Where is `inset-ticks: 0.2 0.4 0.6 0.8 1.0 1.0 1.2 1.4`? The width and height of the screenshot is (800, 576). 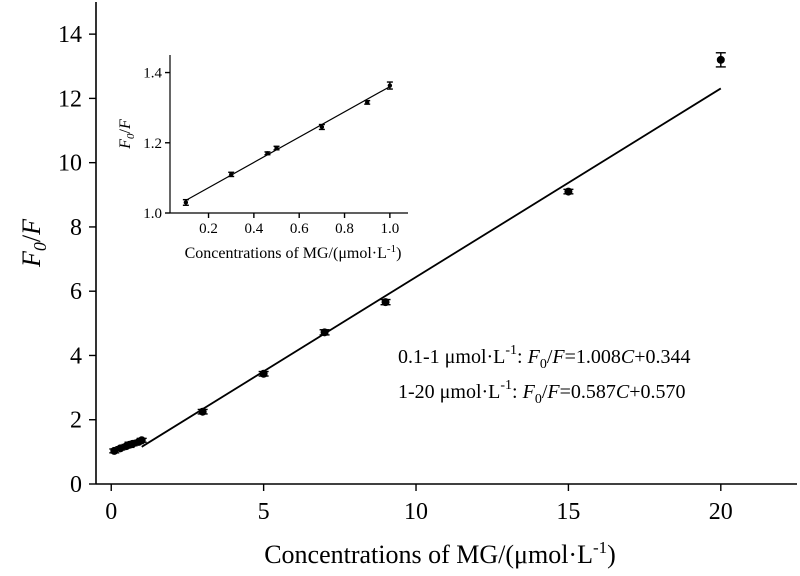
inset-ticks: 0.2 0.4 0.6 0.8 1.0 1.0 1.2 1.4 is located at coordinates (271, 151).